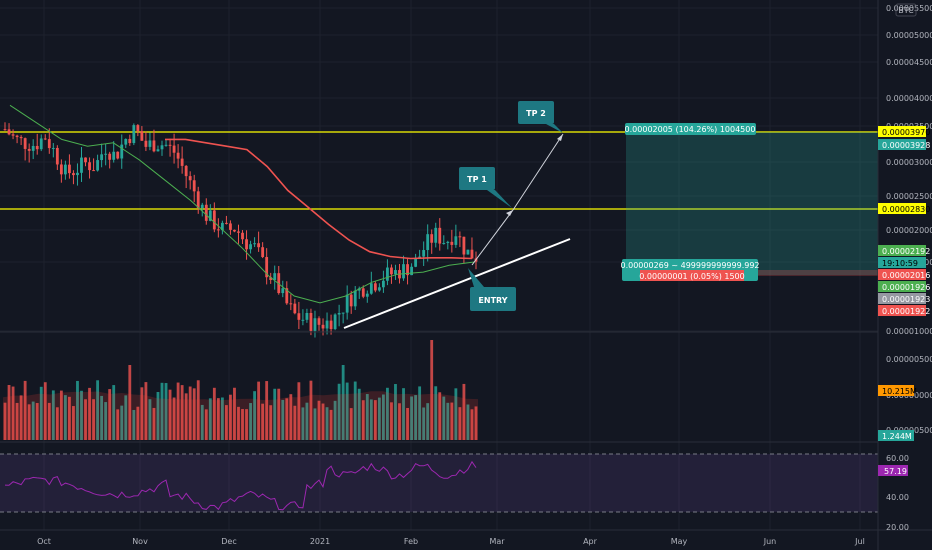 Image resolution: width=932 pixels, height=550 pixels. I want to click on price-tick-label: 0.00004500, so click(909, 62).